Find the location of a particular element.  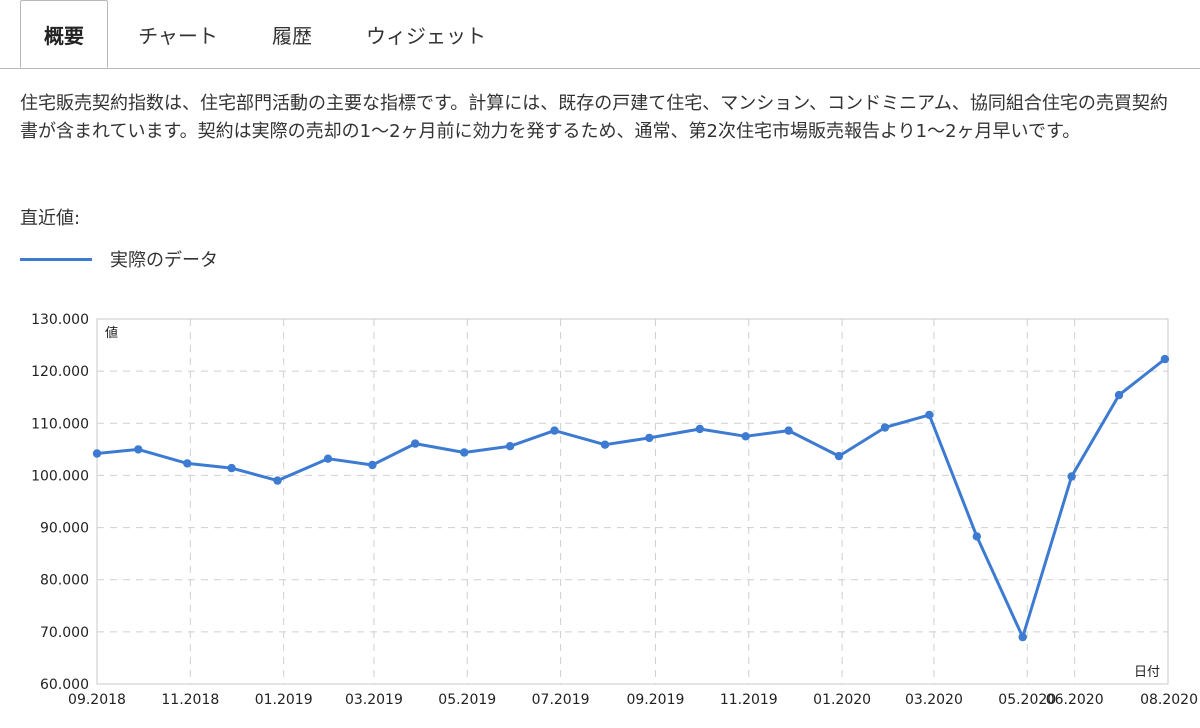

y-tick-label: 70.000 is located at coordinates (64, 633).